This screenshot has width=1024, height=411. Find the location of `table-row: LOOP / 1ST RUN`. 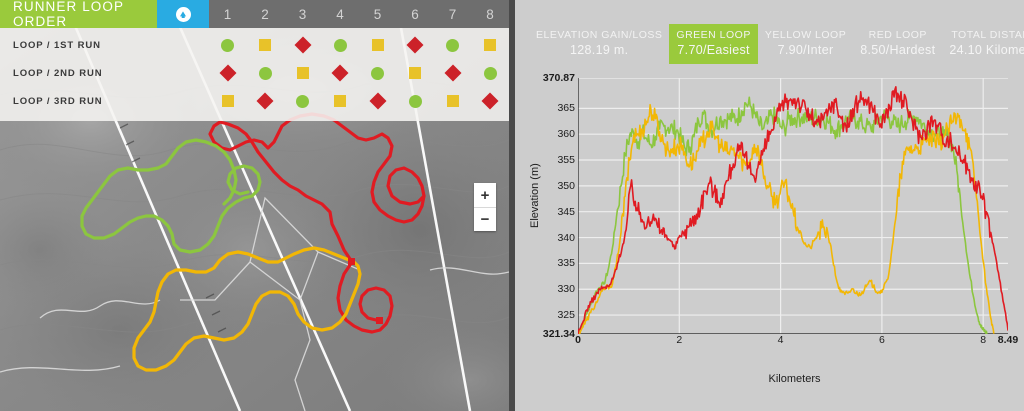

table-row: LOOP / 1ST RUN is located at coordinates (254, 45).